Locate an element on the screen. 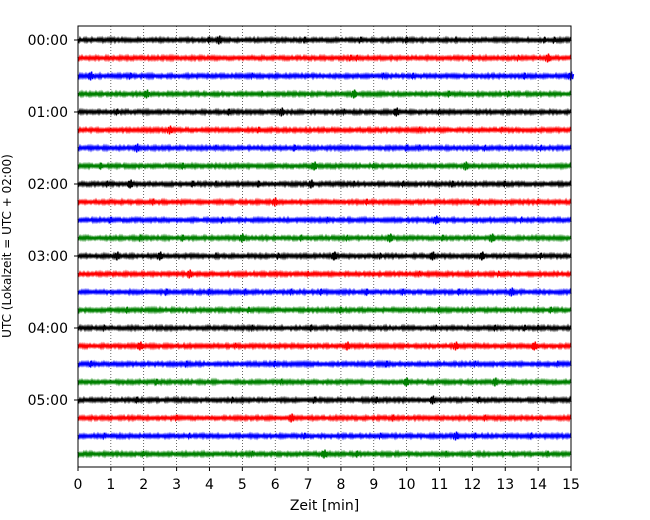  y-tick-label: 01:00 is located at coordinates (48, 113).